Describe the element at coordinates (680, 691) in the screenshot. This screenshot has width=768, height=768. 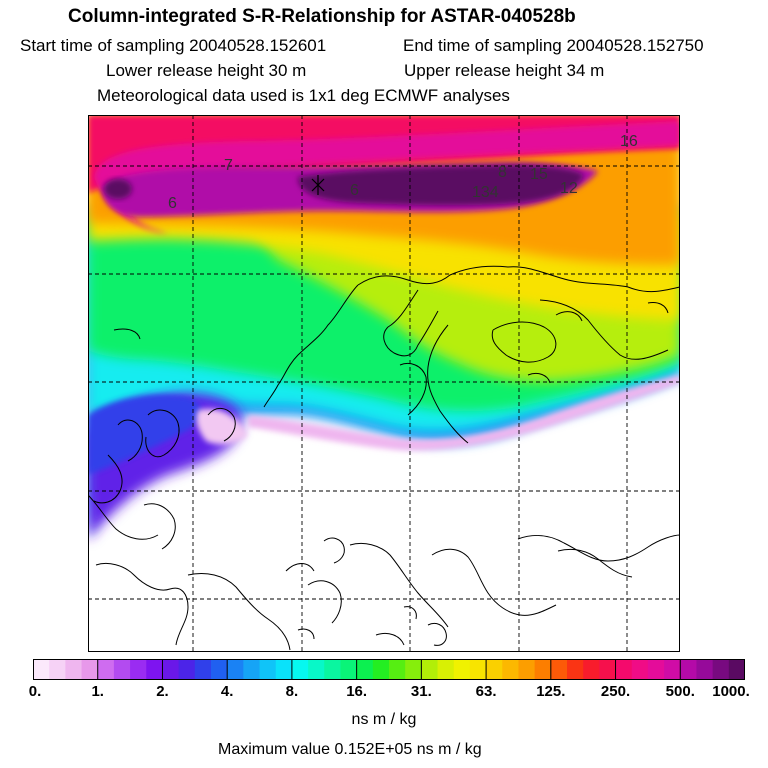
I see `colorbar-tick-label: 500.` at that location.